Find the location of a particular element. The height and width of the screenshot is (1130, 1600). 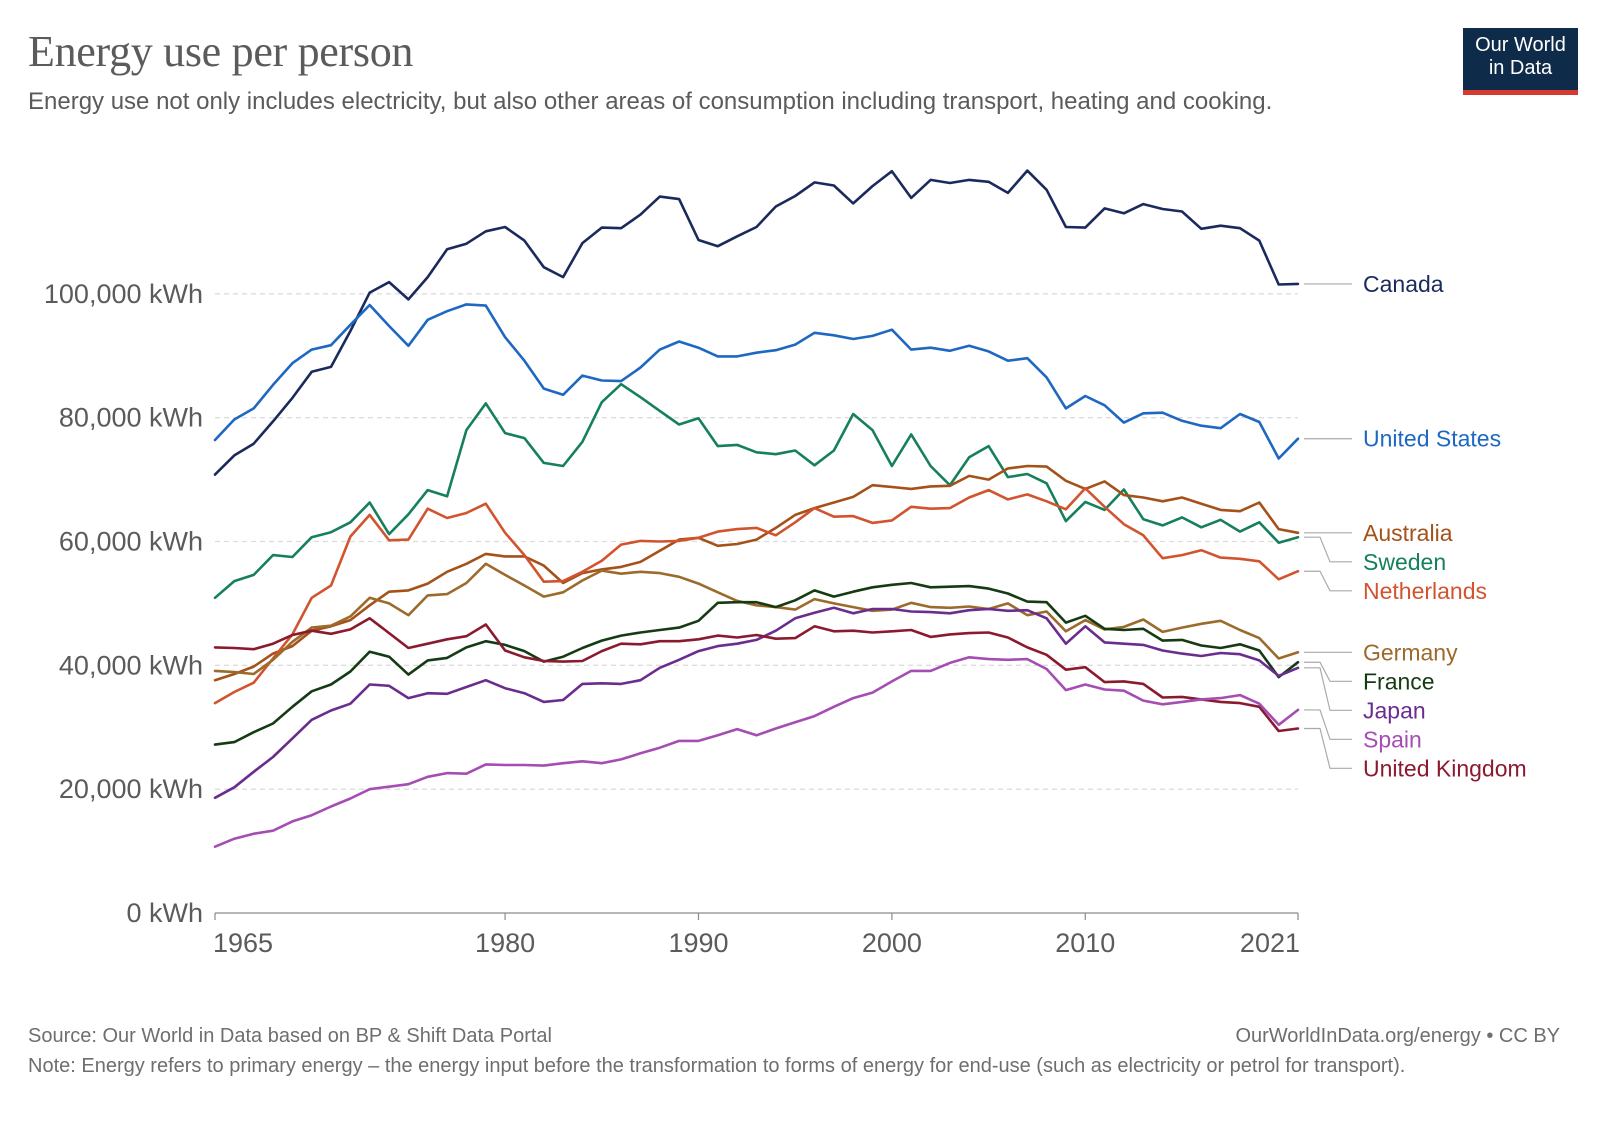

series-label-united-states: United States is located at coordinates (1432, 439).